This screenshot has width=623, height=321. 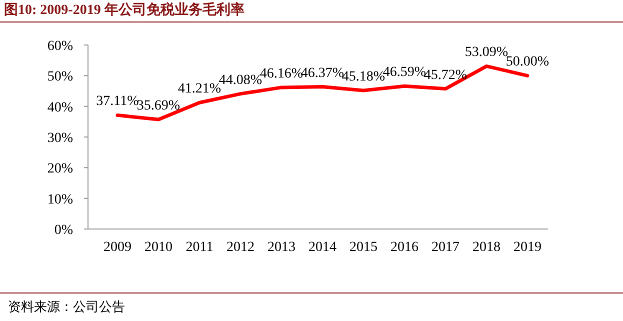 I want to click on y-tick-label: 50%, so click(x=60, y=77).